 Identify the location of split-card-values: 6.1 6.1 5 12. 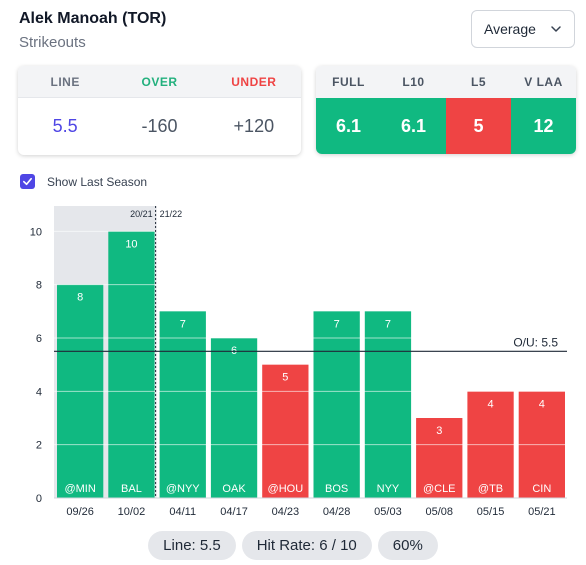
(446, 126).